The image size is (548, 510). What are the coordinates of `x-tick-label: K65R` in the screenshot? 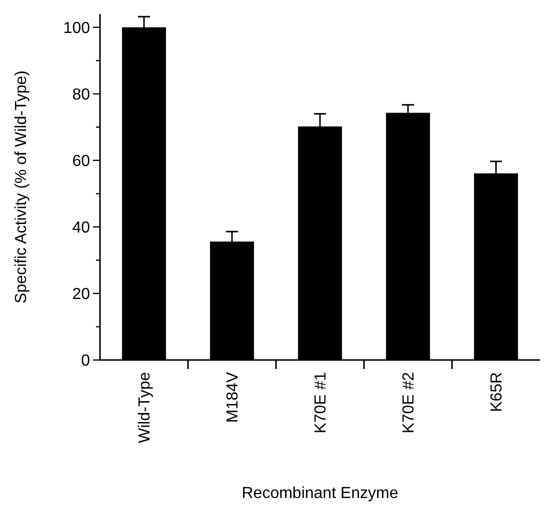 It's located at (497, 392).